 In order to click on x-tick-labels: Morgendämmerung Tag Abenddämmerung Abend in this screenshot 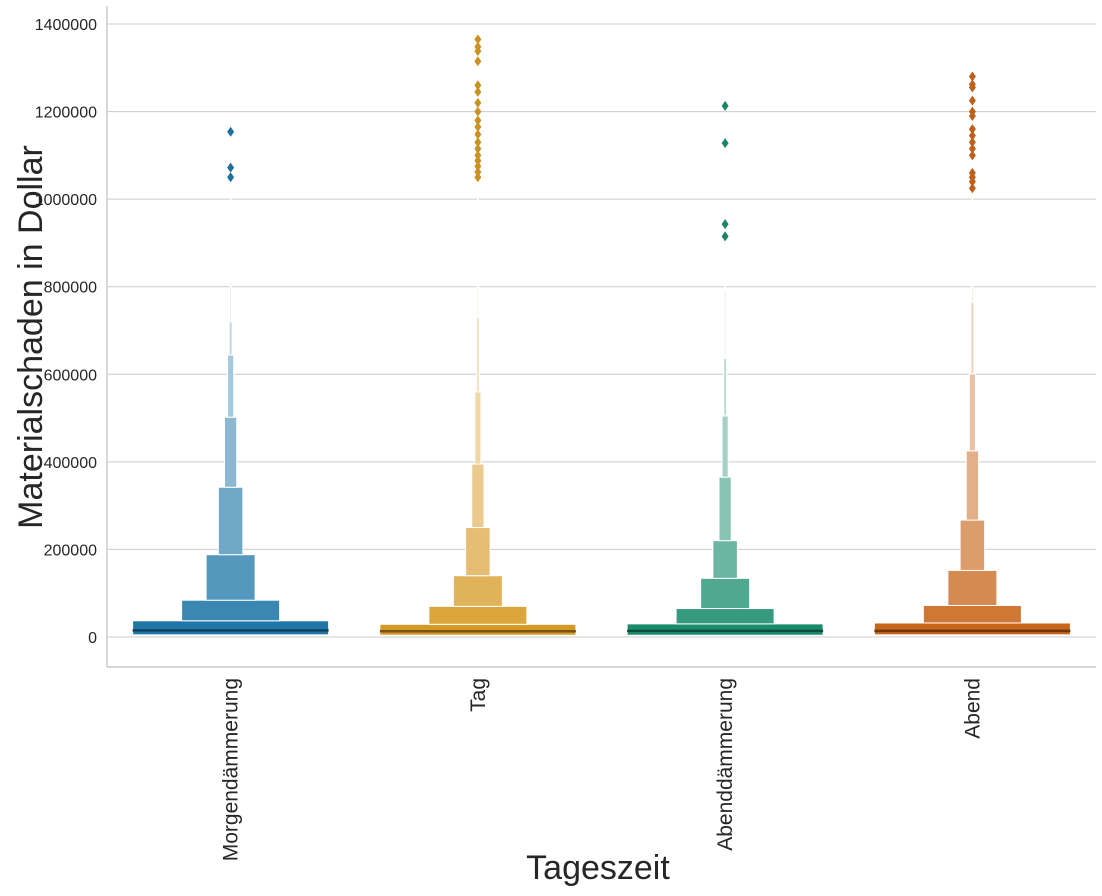, I will do `click(602, 769)`.